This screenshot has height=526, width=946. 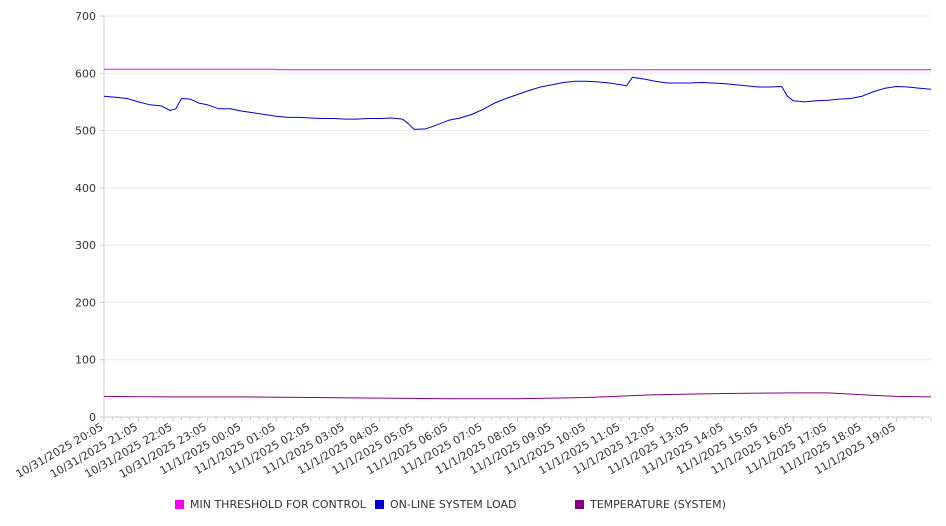 What do you see at coordinates (579, 504) in the screenshot?
I see `legend-swatch-temperature` at bounding box center [579, 504].